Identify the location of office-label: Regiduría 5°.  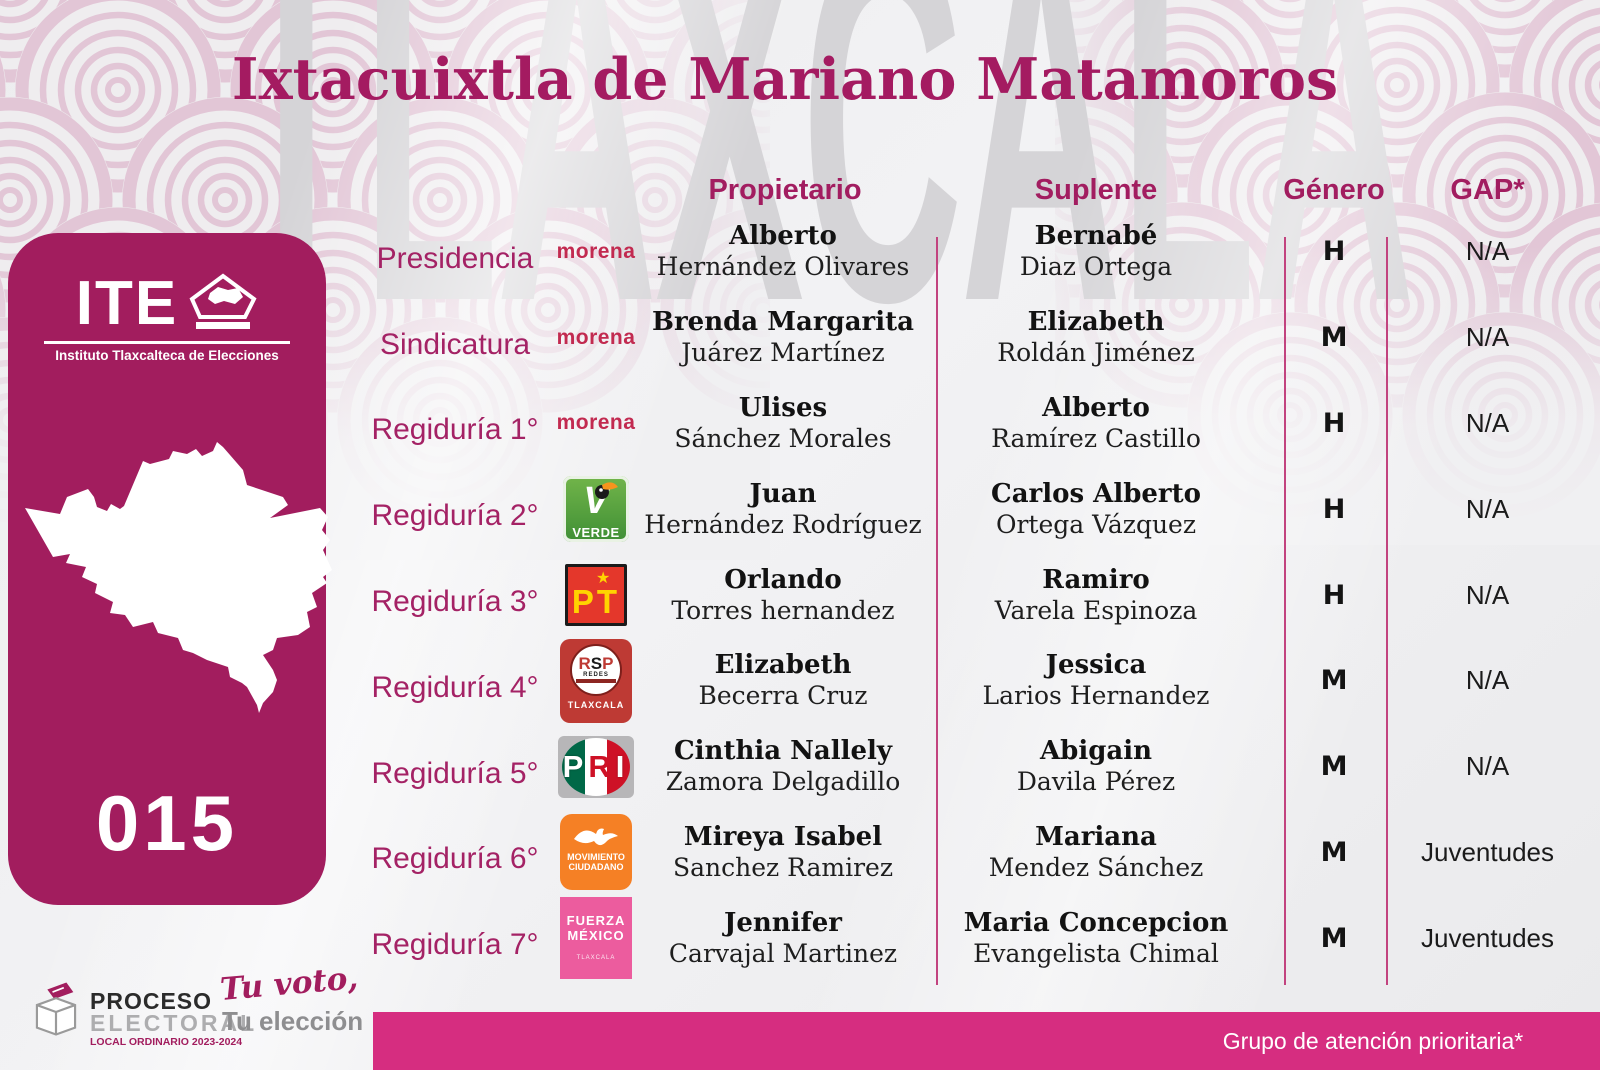
(455, 773).